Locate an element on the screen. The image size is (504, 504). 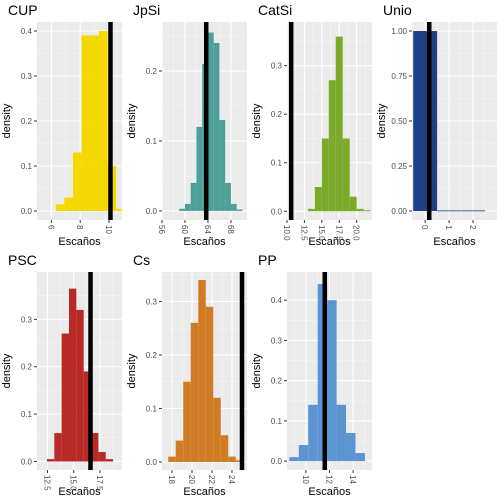
x-tick-label: 8 is located at coordinates (79, 227).